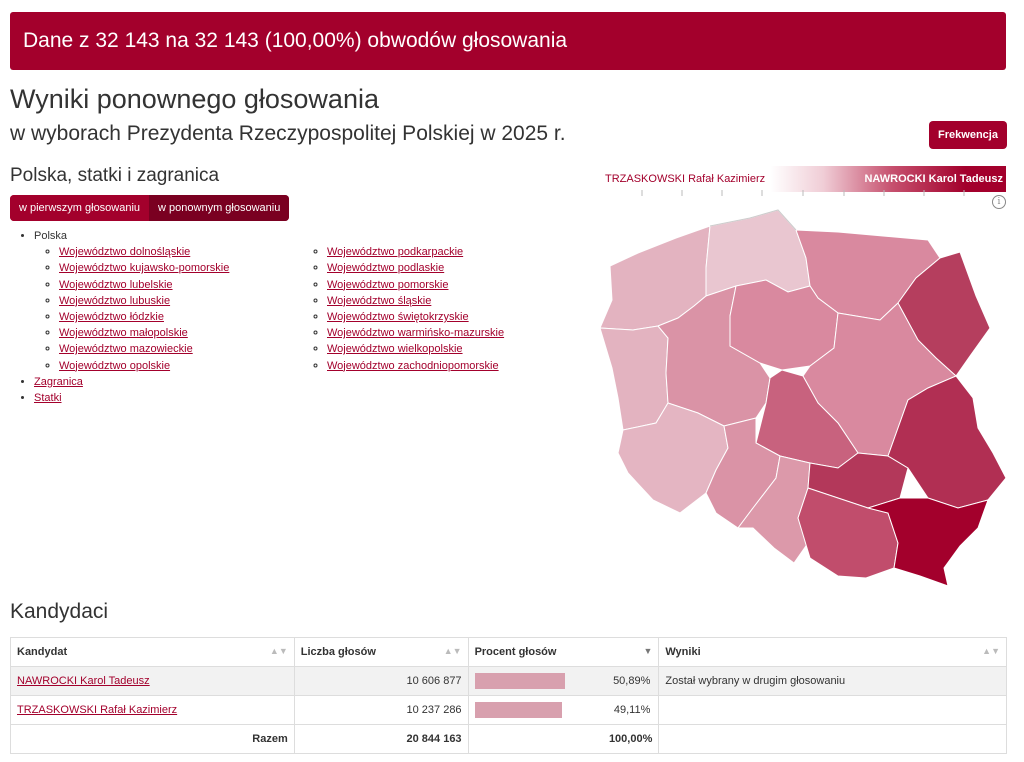  I want to click on voivodeship-link: Województwo lubuskie, so click(115, 300).